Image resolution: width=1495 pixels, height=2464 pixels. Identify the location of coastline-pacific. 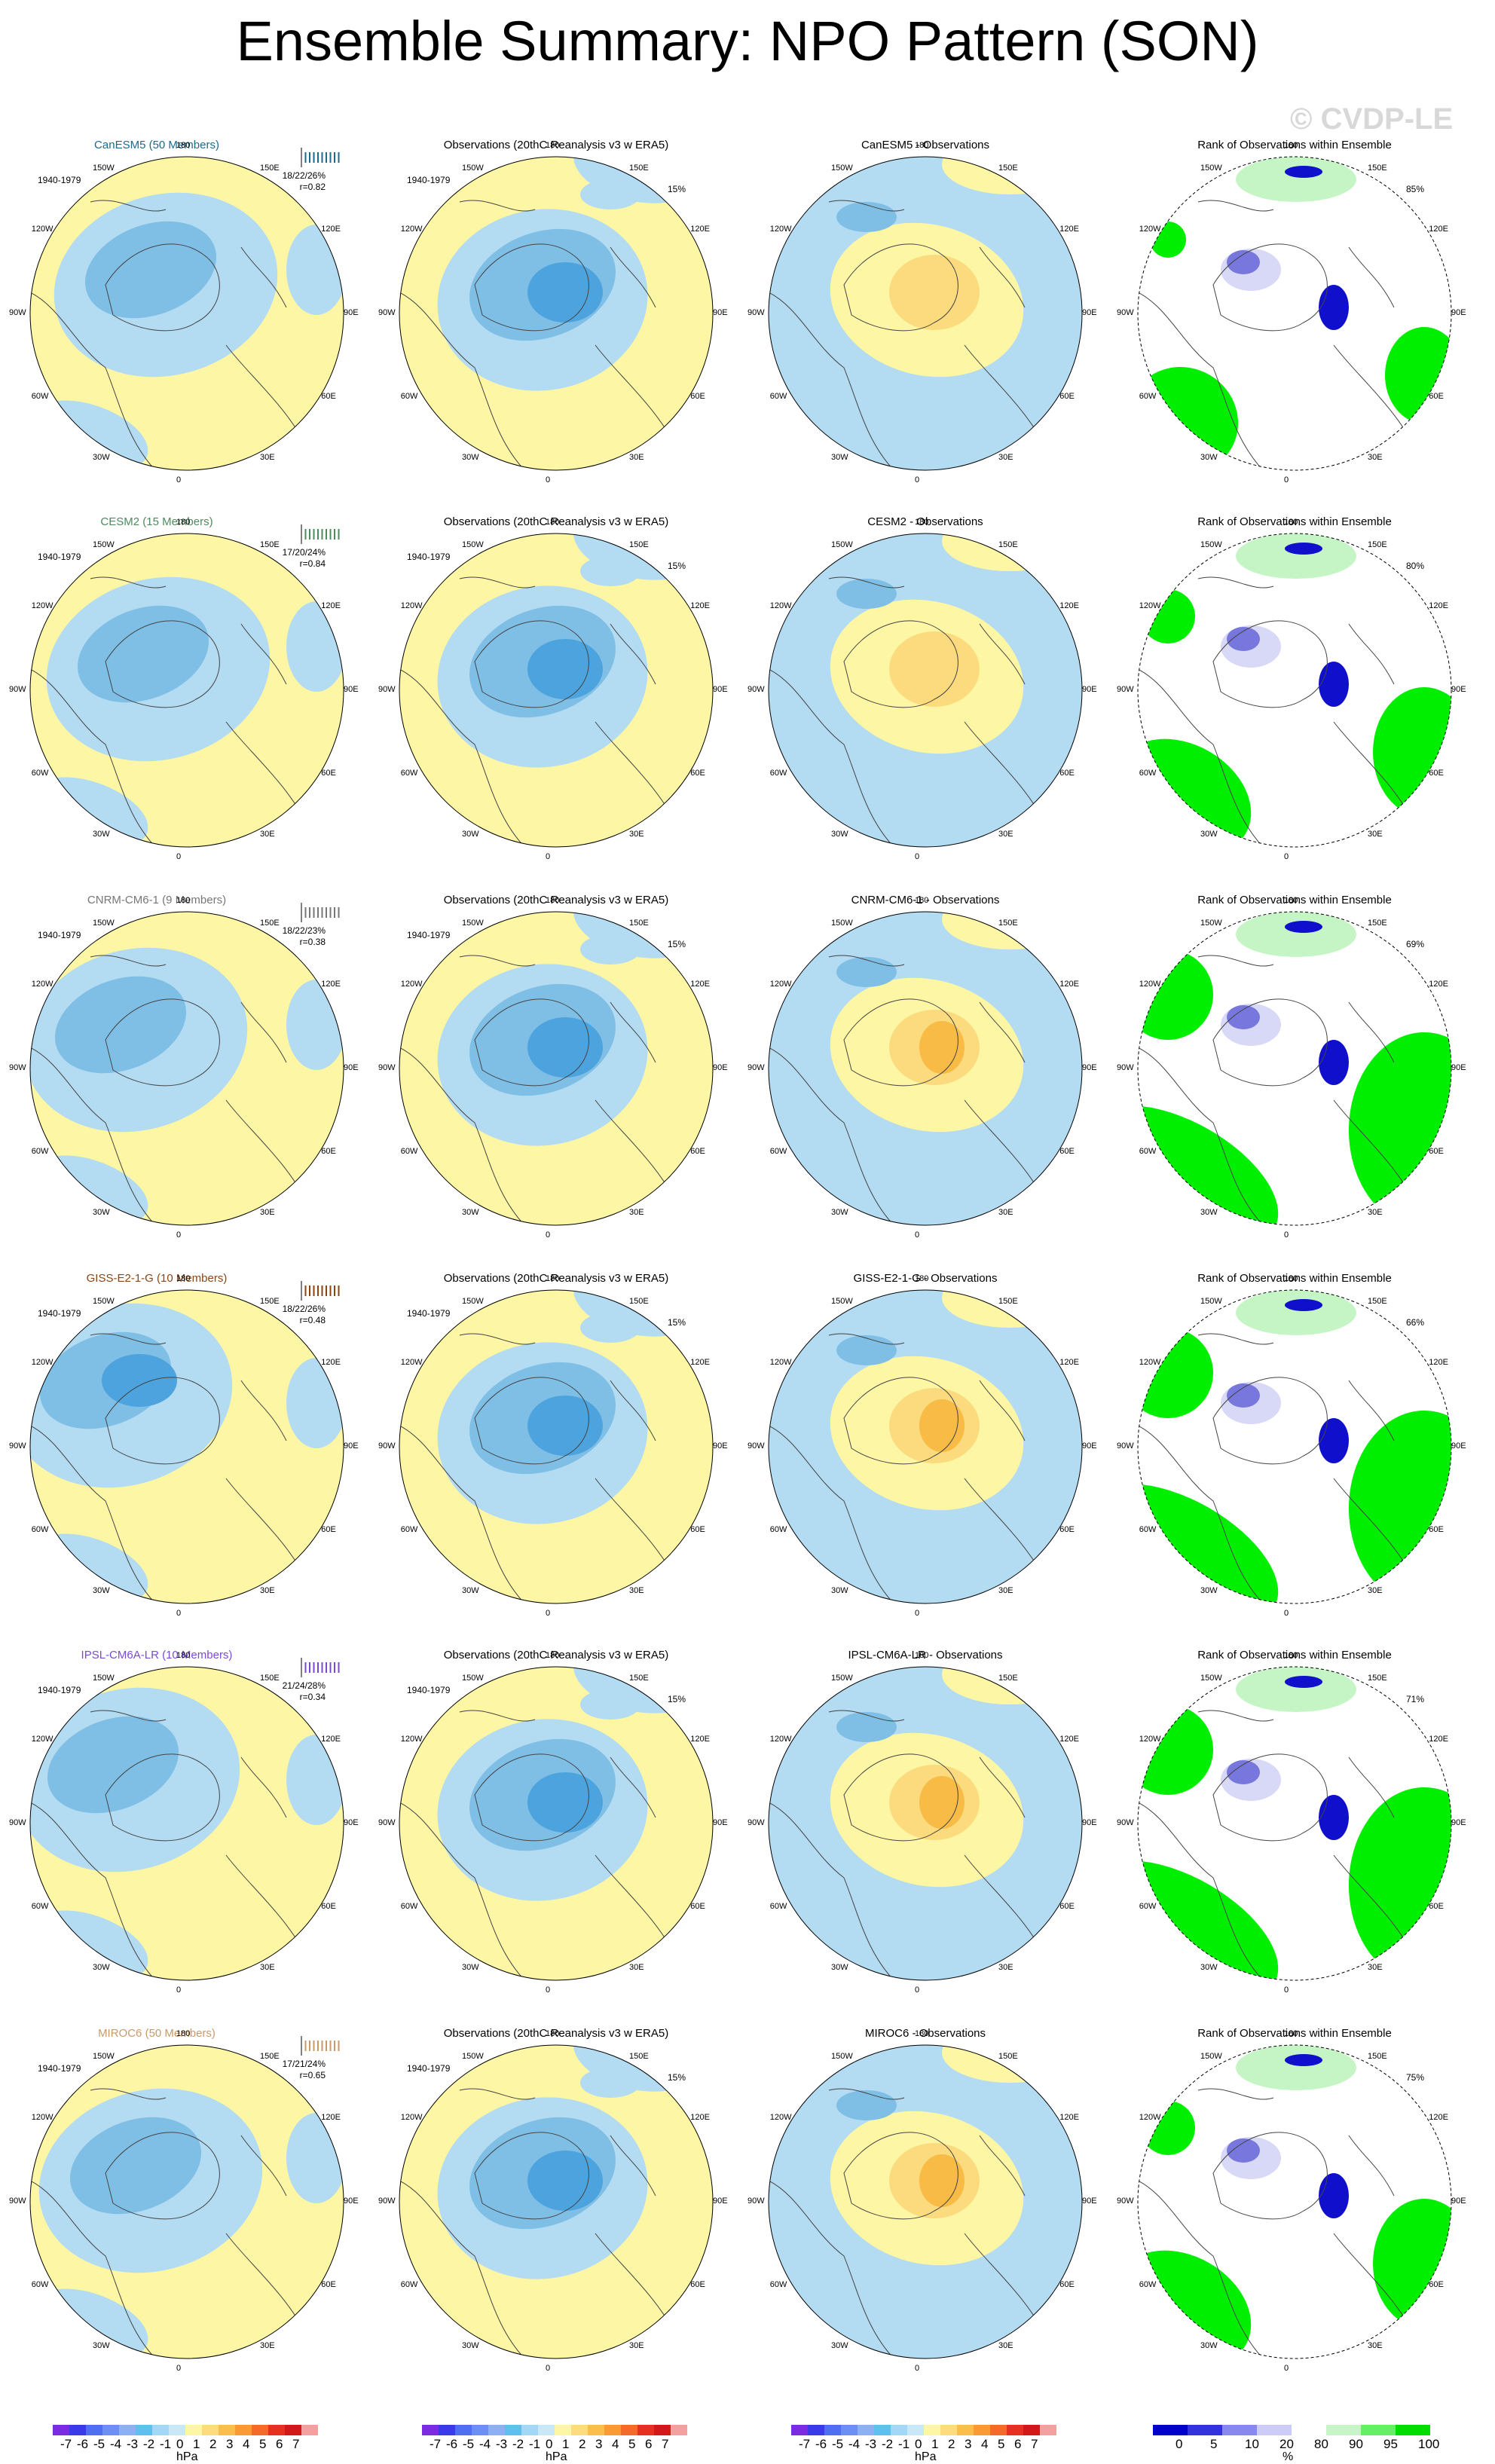
(1235, 1716).